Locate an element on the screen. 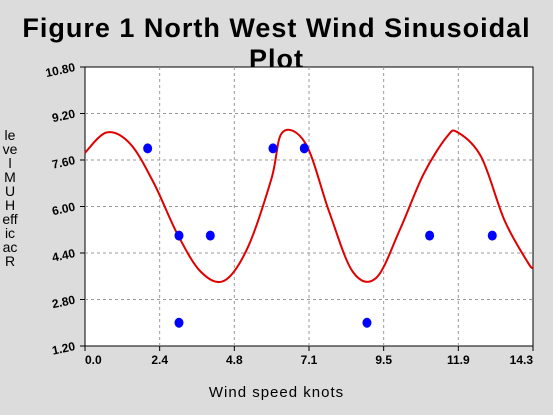 Image resolution: width=553 pixels, height=415 pixels. y-axis-label: level MUH efficacR is located at coordinates (10, 198).